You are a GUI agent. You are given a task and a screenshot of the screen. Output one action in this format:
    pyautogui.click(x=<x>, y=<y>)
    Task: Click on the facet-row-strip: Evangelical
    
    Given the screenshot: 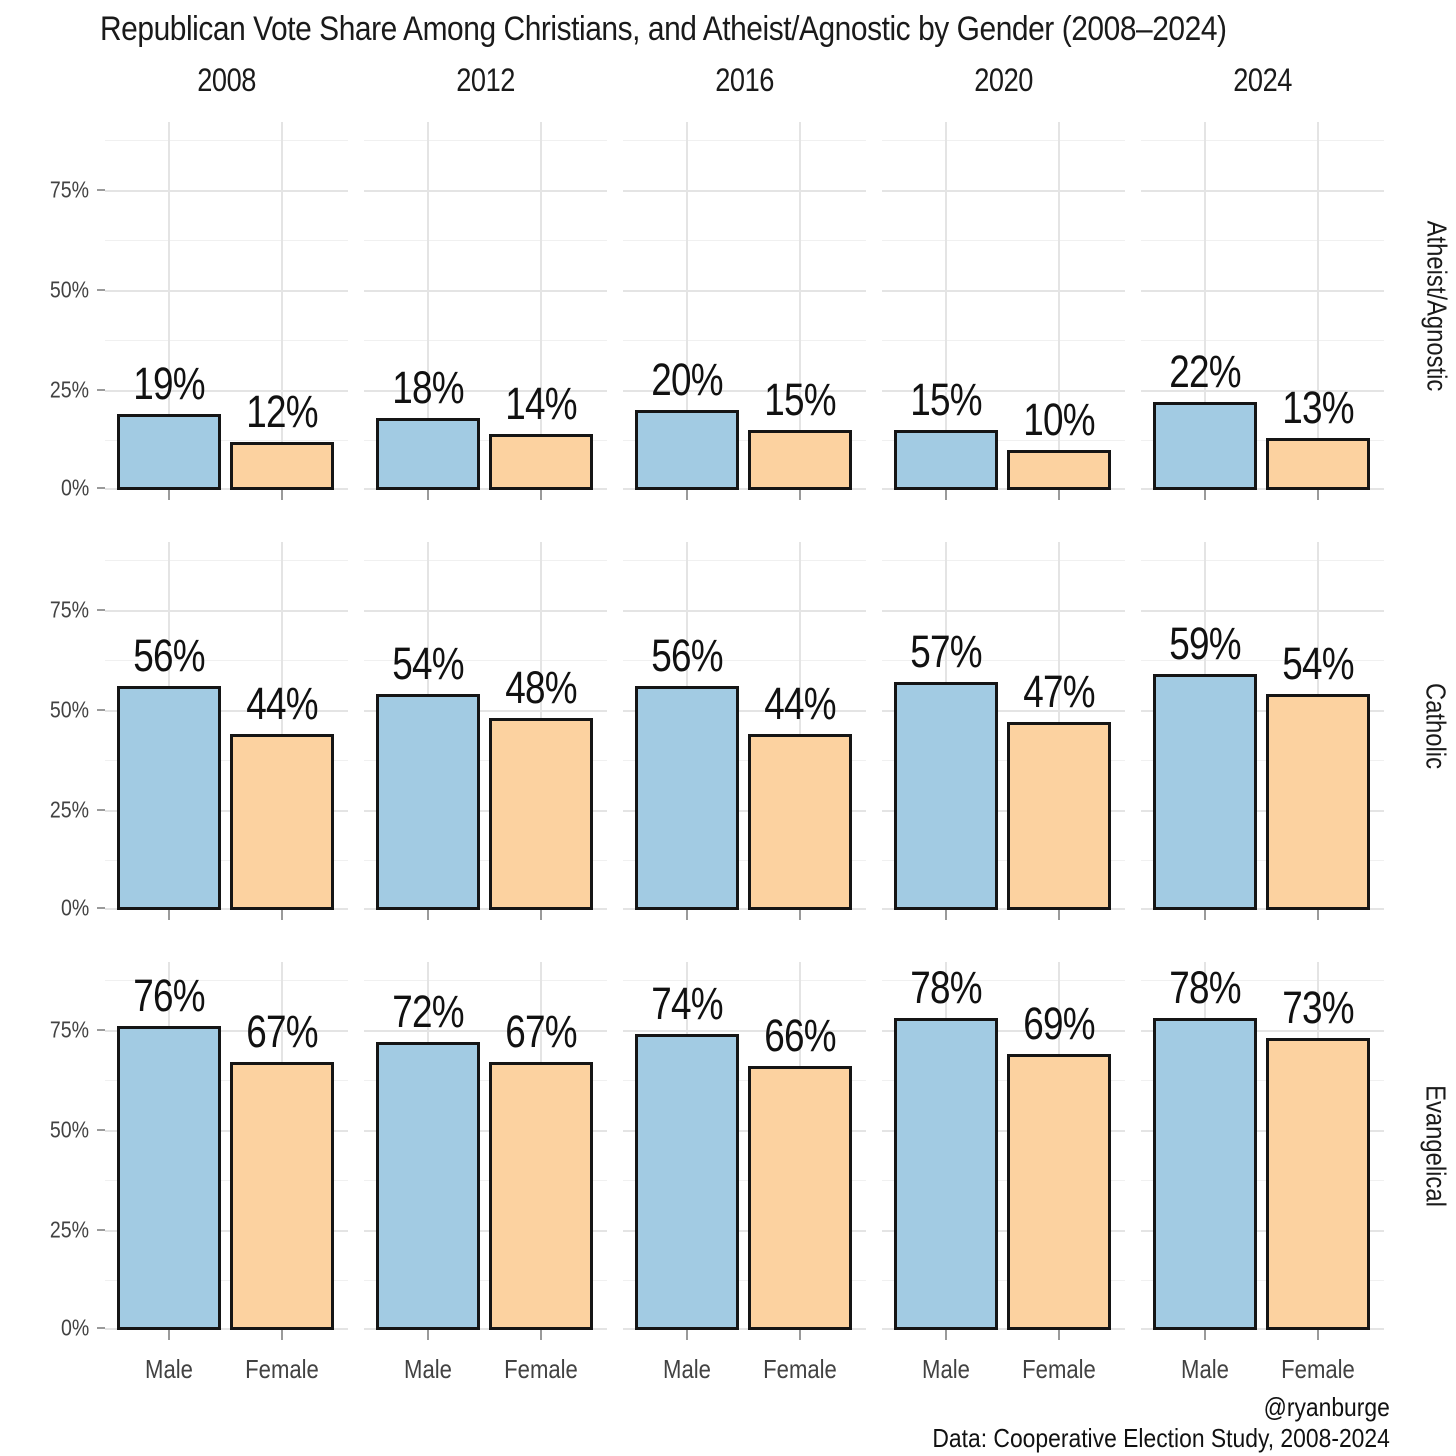 What is the action you would take?
    pyautogui.click(x=1428, y=1146)
    